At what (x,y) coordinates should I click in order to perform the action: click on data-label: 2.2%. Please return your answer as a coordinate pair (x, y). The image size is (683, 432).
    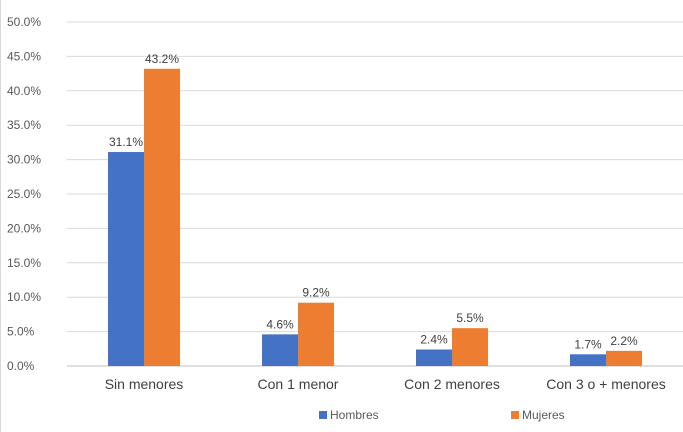
    Looking at the image, I should click on (624, 341).